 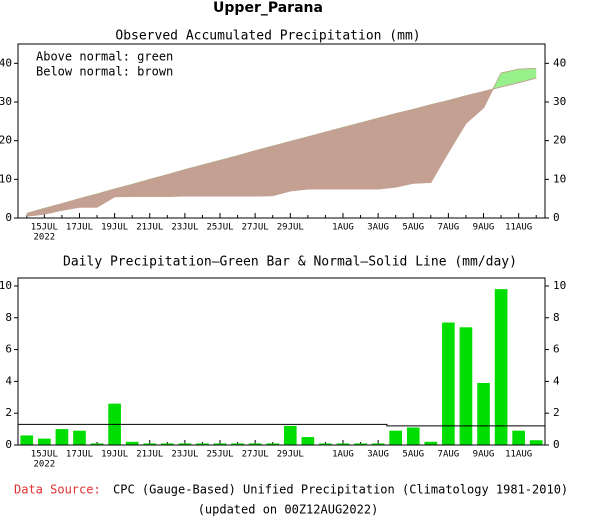 I want to click on source-label: Data Source:, so click(x=57, y=490).